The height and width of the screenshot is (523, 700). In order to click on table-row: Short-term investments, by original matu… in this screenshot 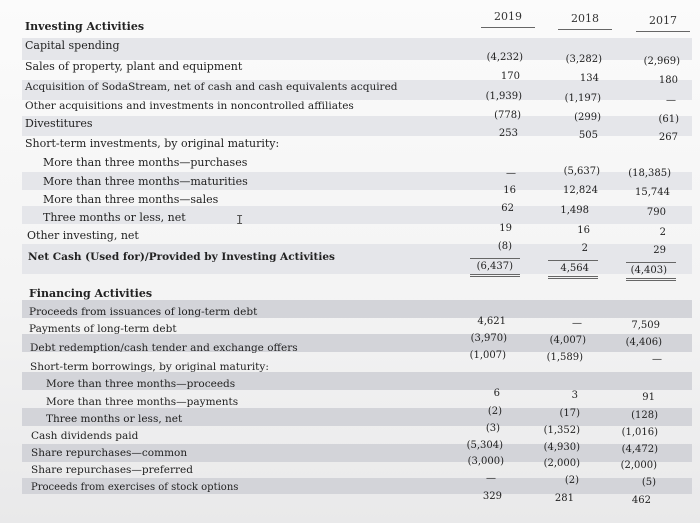, I will do `click(350, 146)`.